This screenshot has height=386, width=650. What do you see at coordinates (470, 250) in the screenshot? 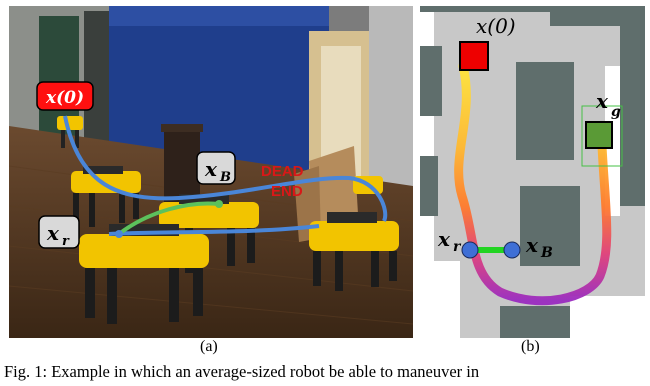
I see `robot-r-marker` at bounding box center [470, 250].